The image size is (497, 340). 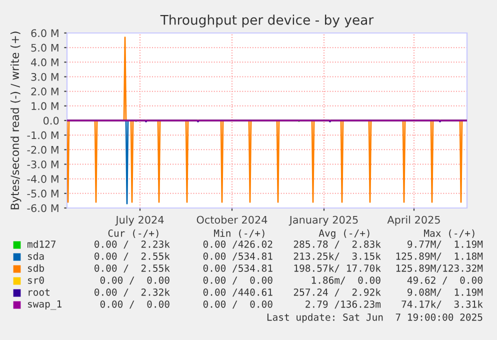 I want to click on y-tick-label: 3.0 M, so click(x=44, y=76).